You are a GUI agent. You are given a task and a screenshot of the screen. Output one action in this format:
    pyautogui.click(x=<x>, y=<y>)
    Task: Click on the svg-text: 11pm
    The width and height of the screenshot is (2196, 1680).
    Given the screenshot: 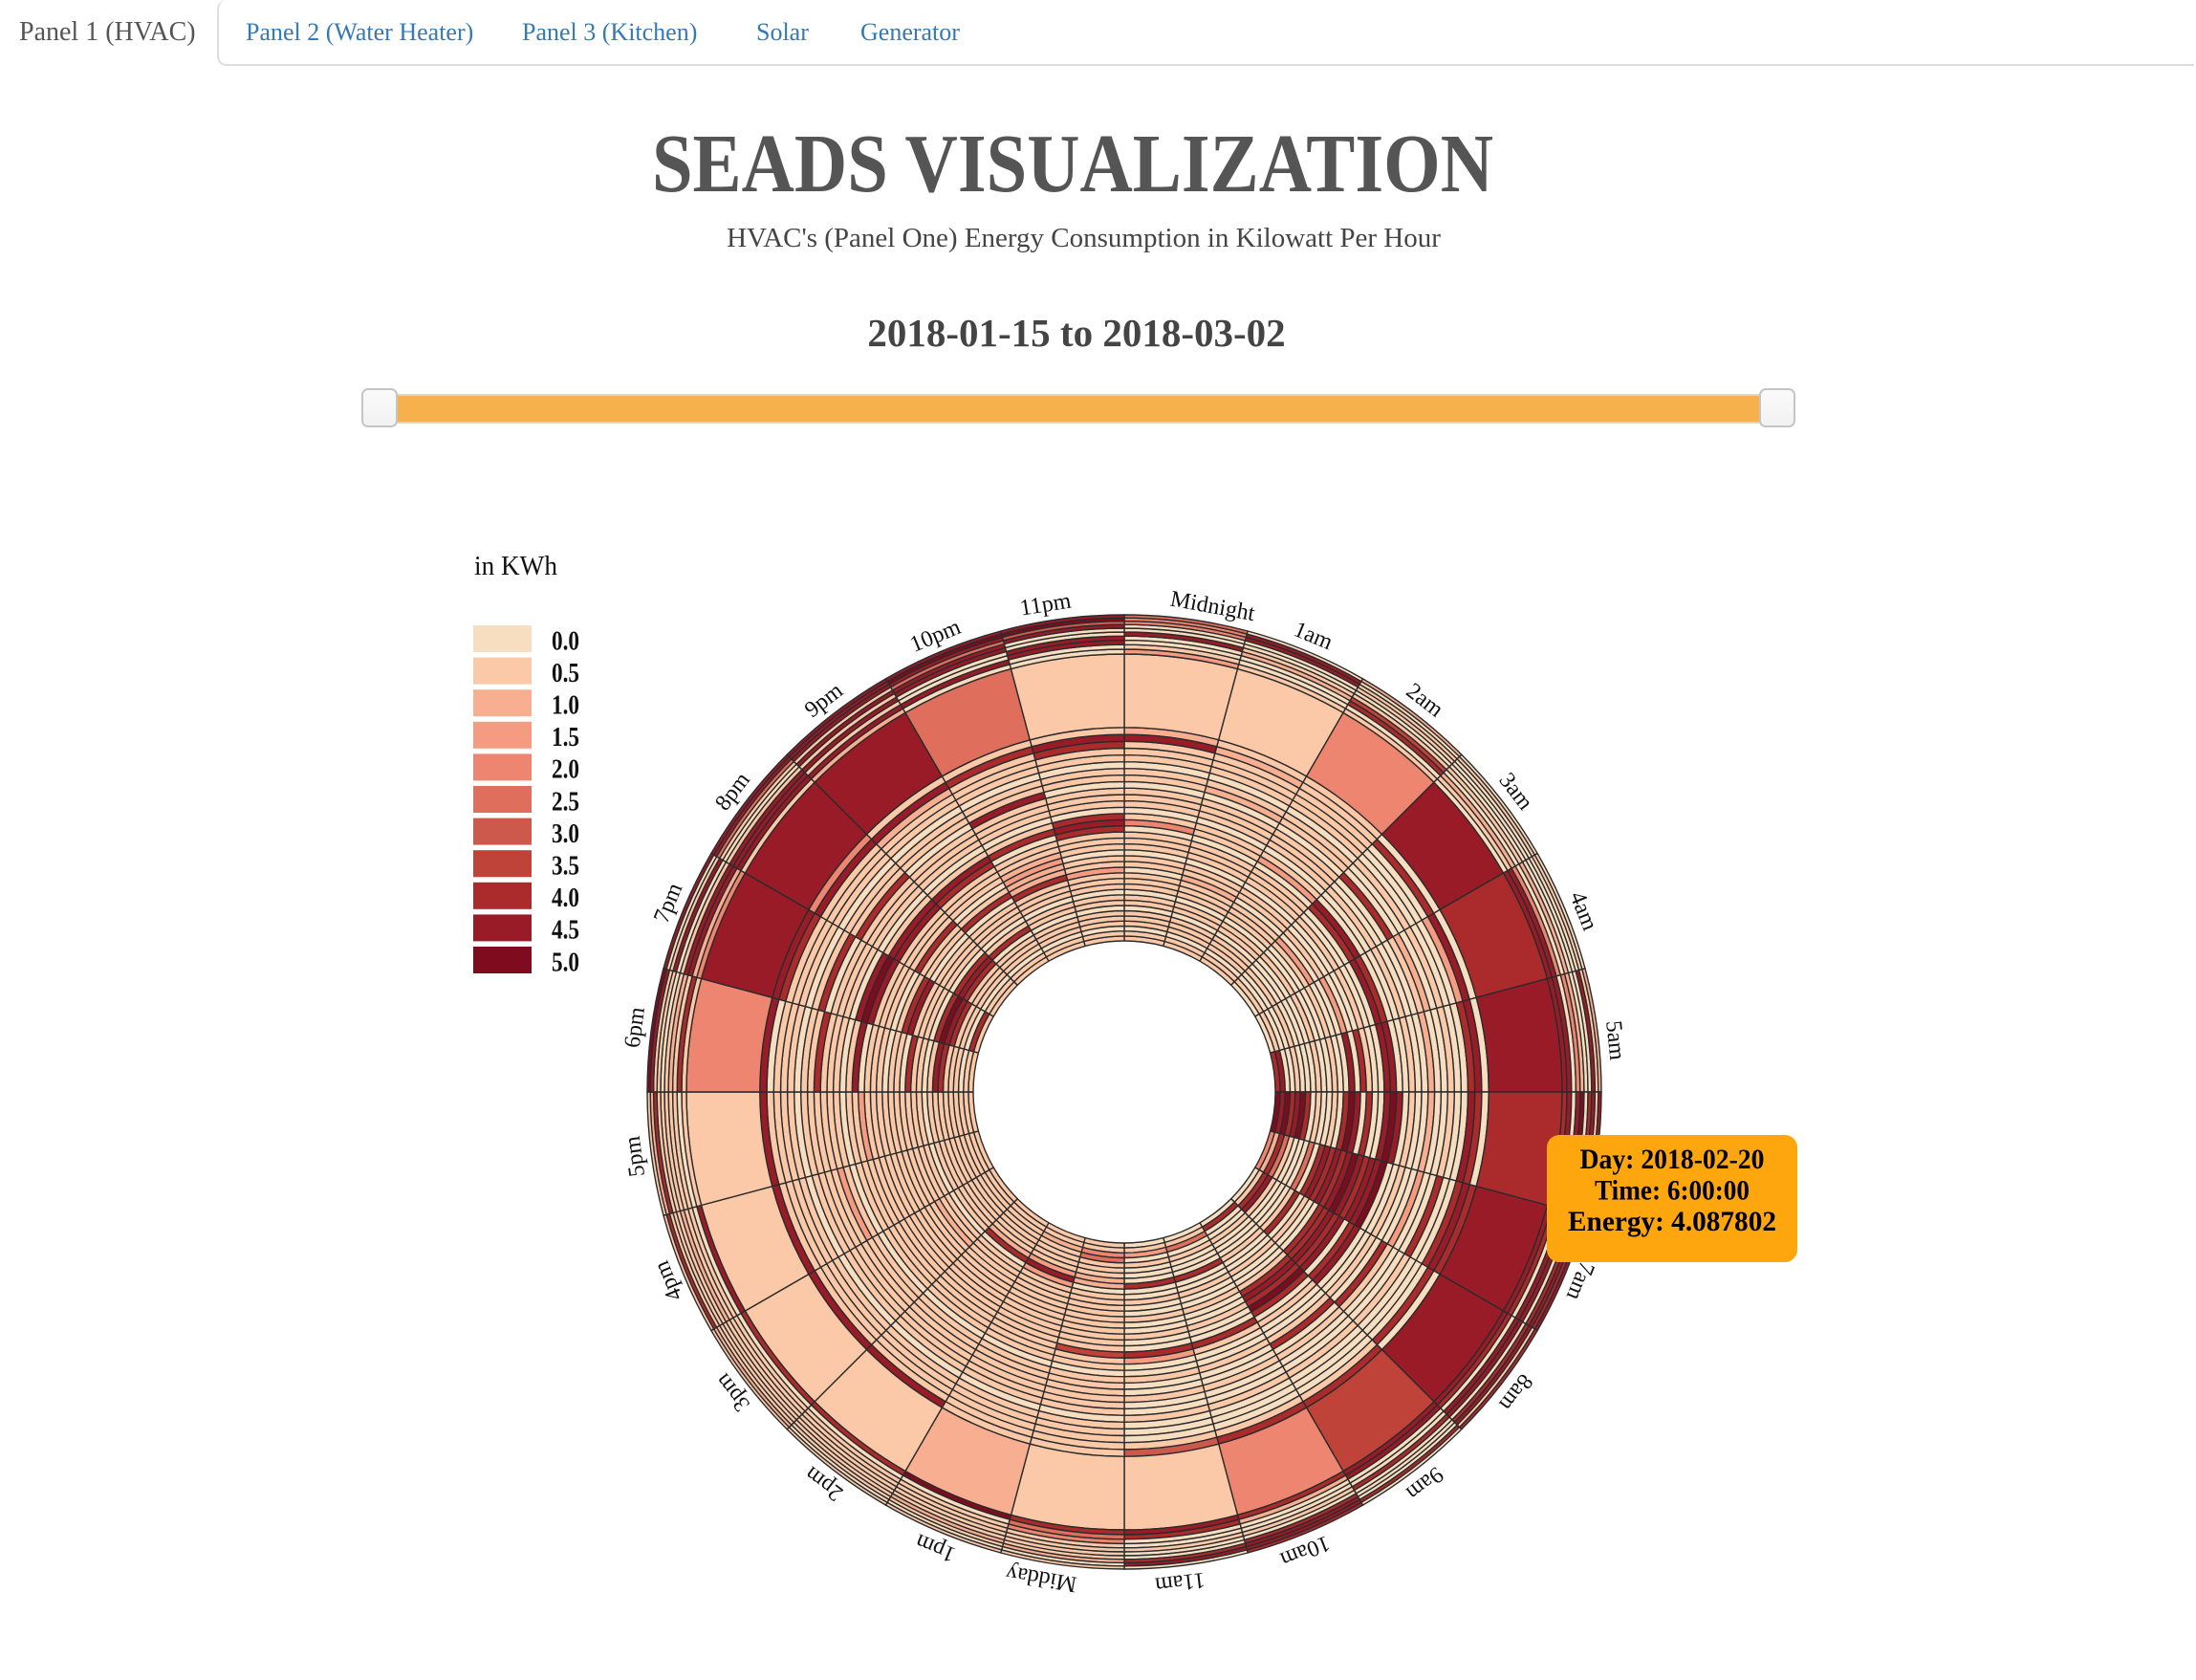 What is the action you would take?
    pyautogui.click(x=1046, y=605)
    